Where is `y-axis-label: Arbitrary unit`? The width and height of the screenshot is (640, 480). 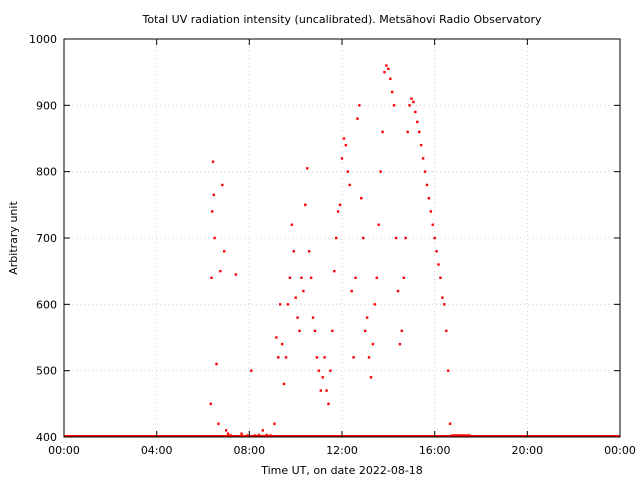
y-axis-label: Arbitrary unit is located at coordinates (13, 238).